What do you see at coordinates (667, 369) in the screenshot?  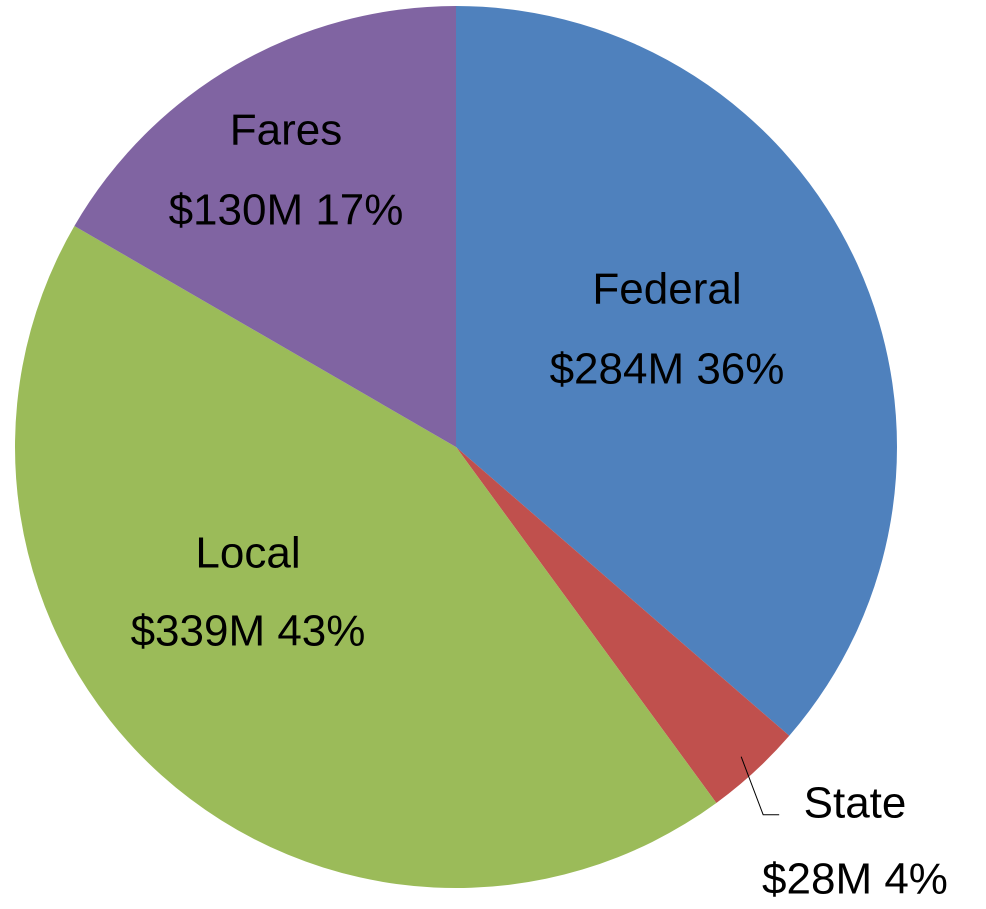 I see `value-label: $284M 36%` at bounding box center [667, 369].